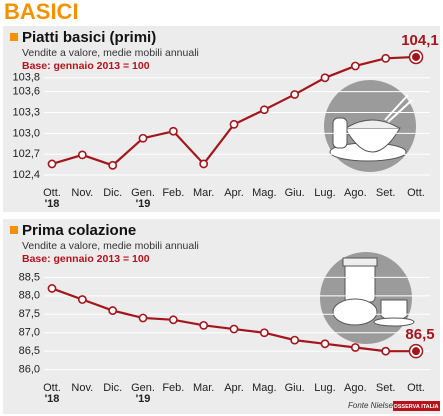  Describe the element at coordinates (41, 12) in the screenshot. I see `page-title: BASICI` at that location.